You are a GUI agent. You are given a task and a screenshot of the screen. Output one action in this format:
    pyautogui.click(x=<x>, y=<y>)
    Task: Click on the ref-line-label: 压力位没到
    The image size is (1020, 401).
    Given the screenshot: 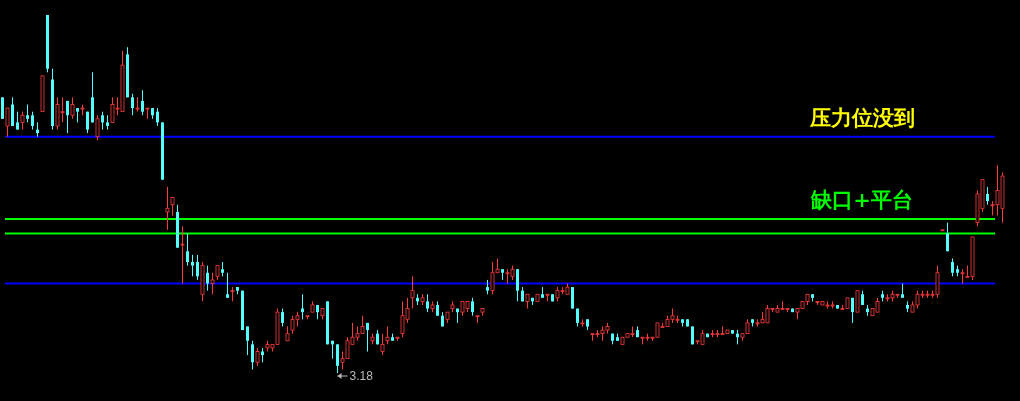 What is the action you would take?
    pyautogui.click(x=861, y=117)
    